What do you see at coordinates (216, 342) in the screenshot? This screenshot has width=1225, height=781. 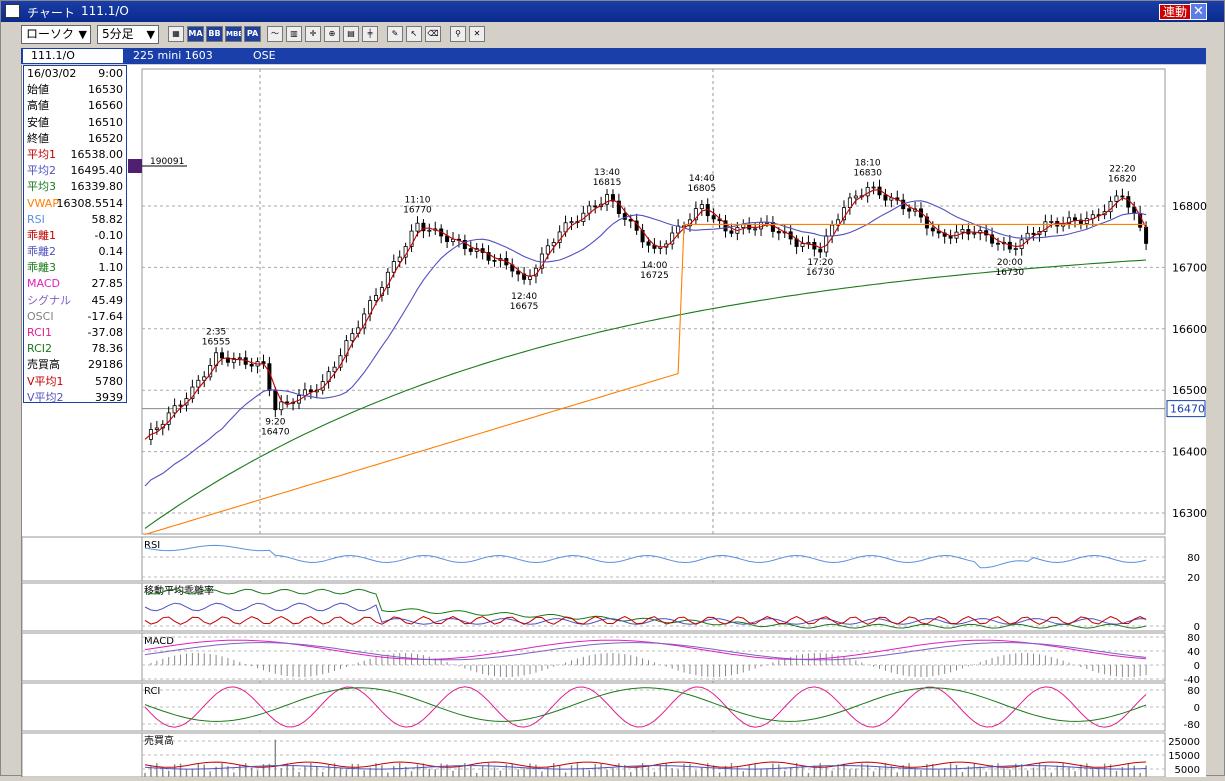 I see `annotation-price: 16555` at bounding box center [216, 342].